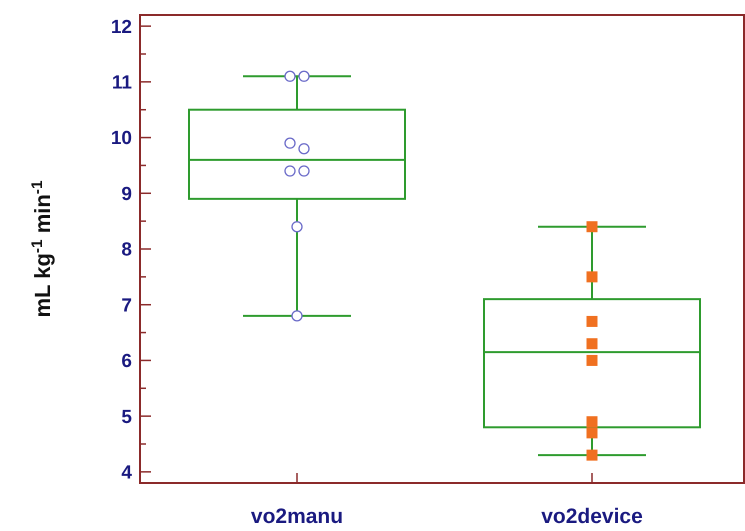 The width and height of the screenshot is (745, 531). What do you see at coordinates (297, 516) in the screenshot?
I see `x-tick-label: vo2manu` at bounding box center [297, 516].